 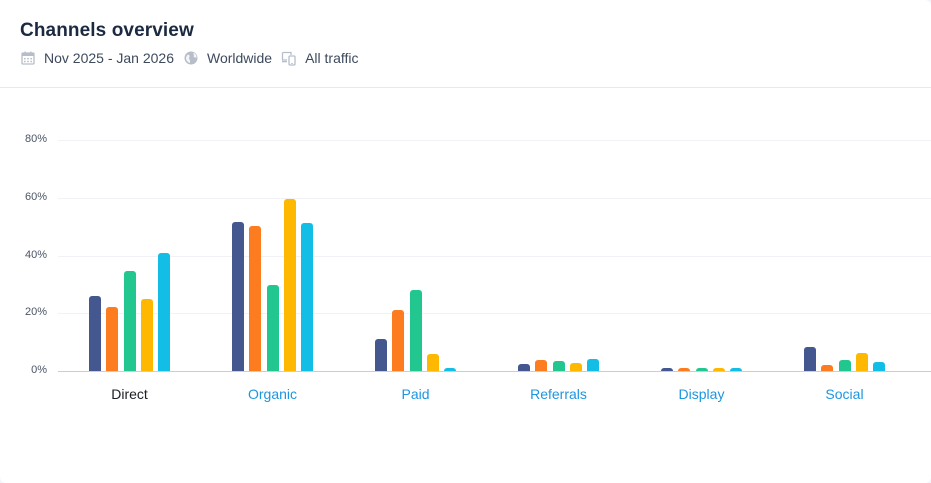 I want to click on y-tick-label: 20%, so click(x=35, y=312).